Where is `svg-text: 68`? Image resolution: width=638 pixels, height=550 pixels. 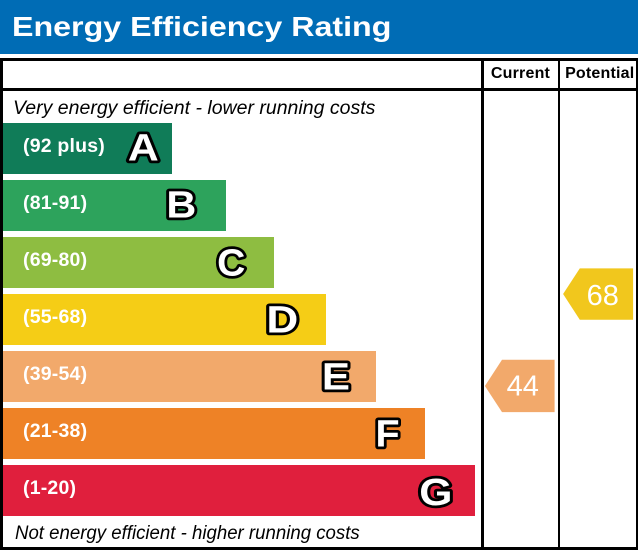
svg-text: 68 is located at coordinates (603, 296).